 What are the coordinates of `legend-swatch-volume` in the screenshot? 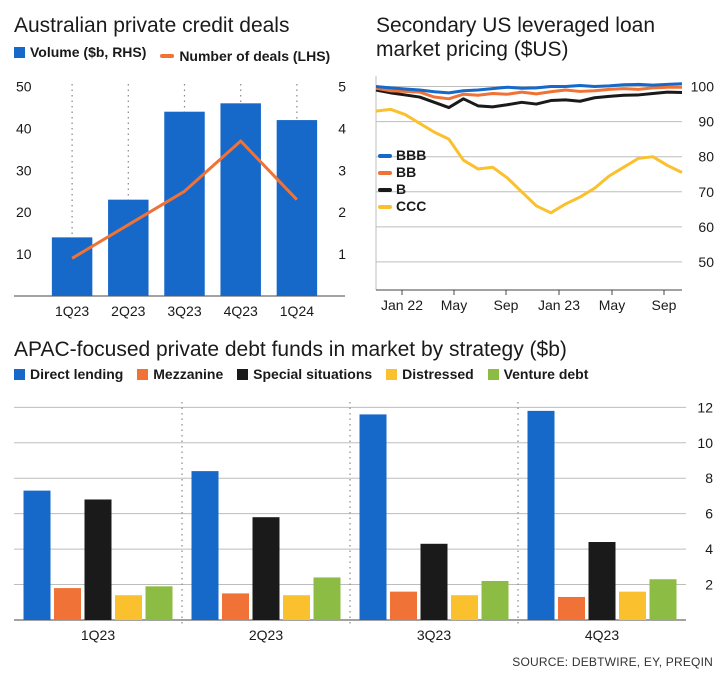 It's located at (19, 52).